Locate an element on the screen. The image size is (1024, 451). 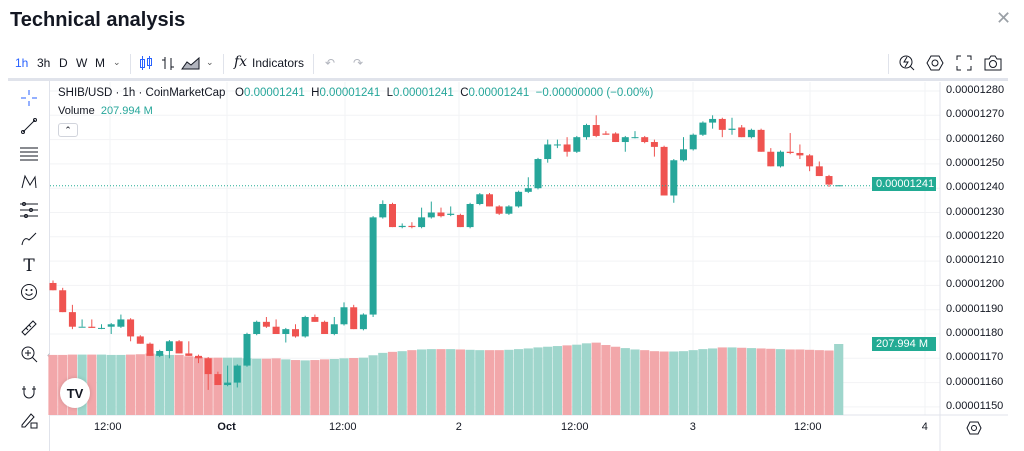
crosshair-icon is located at coordinates (29, 98).